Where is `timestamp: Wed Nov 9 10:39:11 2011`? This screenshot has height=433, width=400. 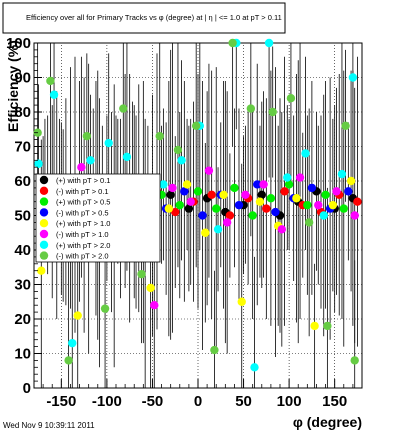
timestamp: Wed Nov 9 10:39:11 2011 is located at coordinates (49, 425).